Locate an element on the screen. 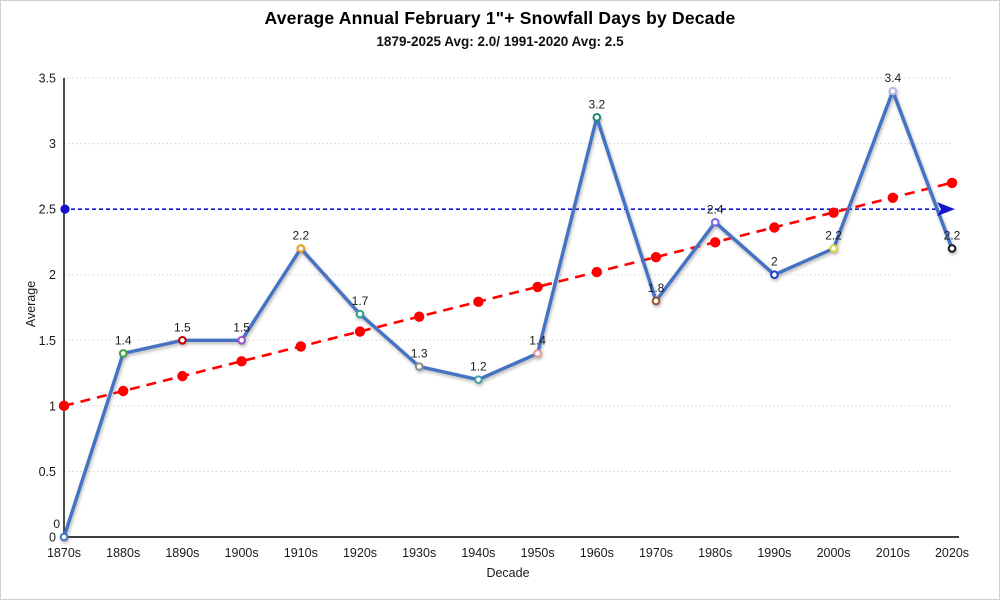 The width and height of the screenshot is (1000, 600). data-label-2010s: 3.4 is located at coordinates (892, 78).